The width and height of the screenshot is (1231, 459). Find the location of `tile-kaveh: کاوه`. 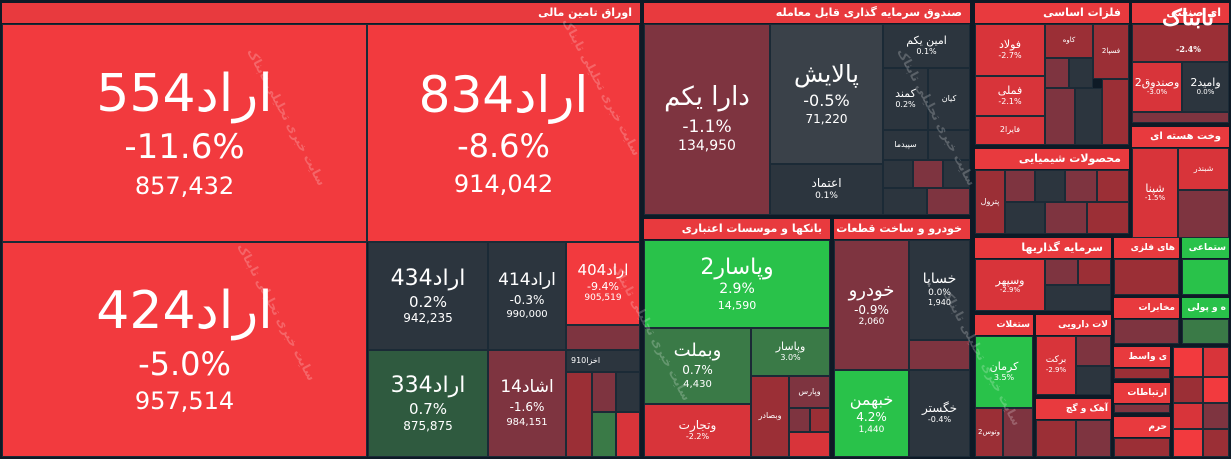

tile-kaveh: کاوه is located at coordinates (1069, 41).